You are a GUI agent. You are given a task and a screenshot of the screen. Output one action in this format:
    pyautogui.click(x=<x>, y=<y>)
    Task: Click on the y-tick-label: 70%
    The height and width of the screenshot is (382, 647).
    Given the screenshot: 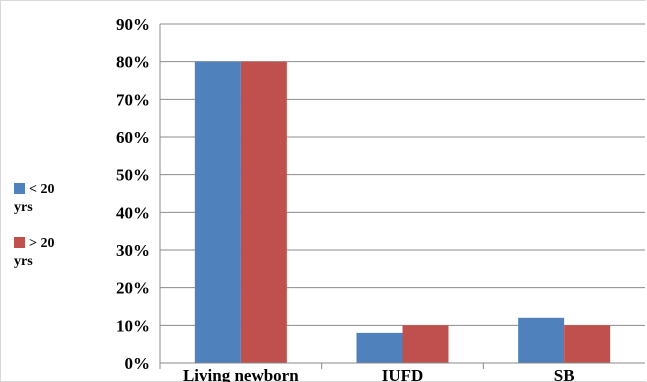 What is the action you would take?
    pyautogui.click(x=133, y=99)
    